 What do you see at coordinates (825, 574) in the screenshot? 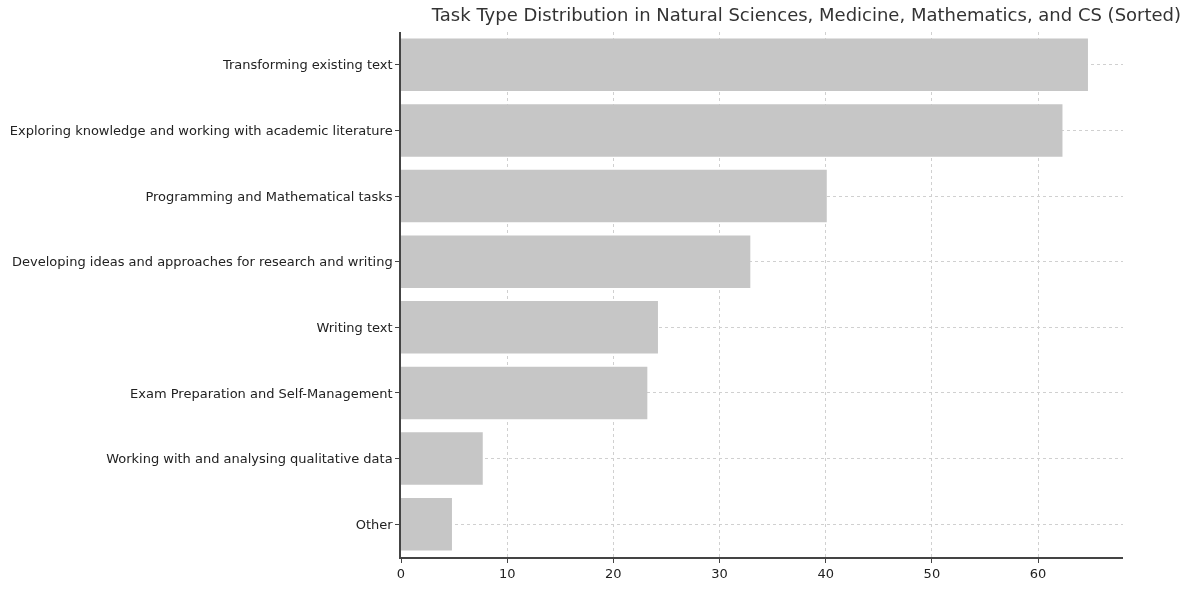
I see `x-tick-label: 40` at bounding box center [825, 574].